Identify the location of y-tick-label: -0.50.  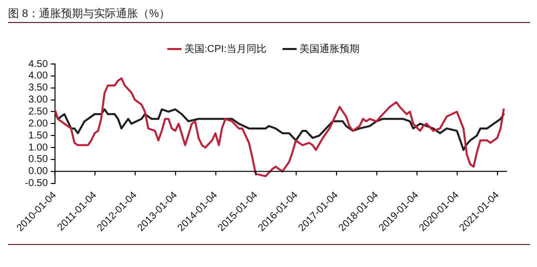
(36, 184).